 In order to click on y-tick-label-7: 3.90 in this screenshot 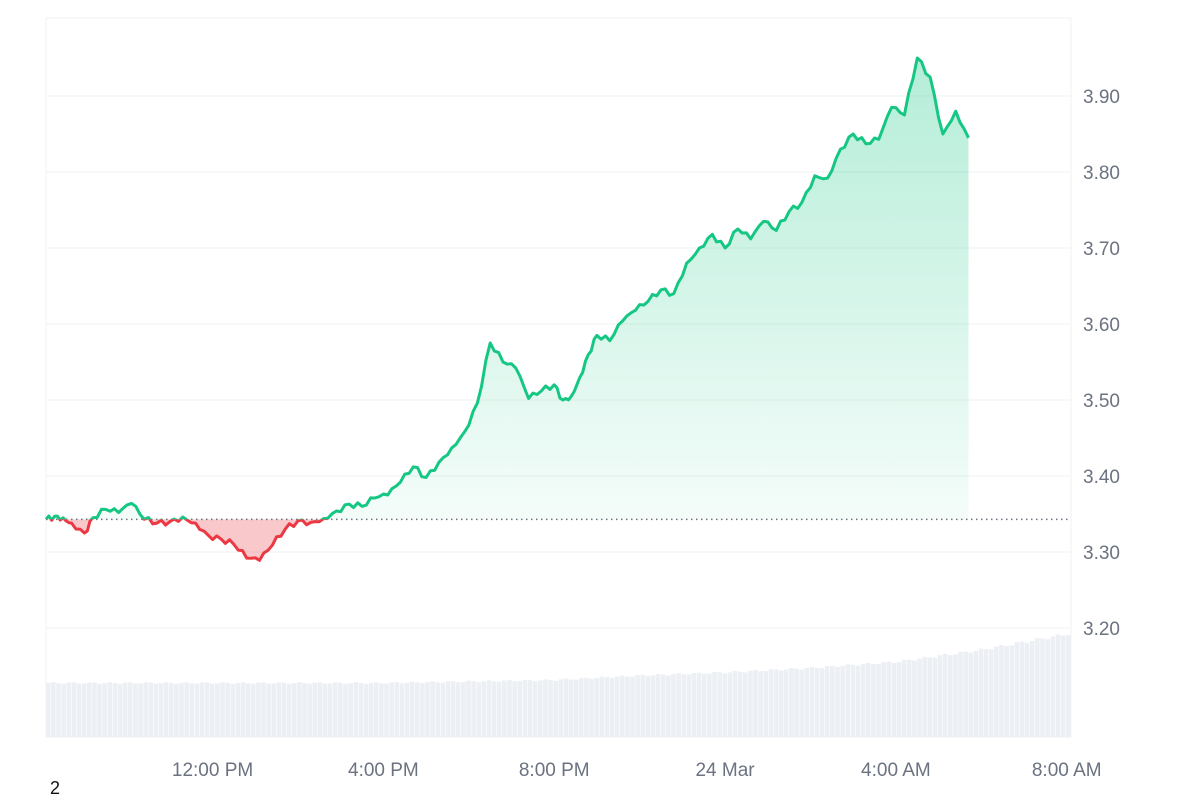, I will do `click(1101, 97)`.